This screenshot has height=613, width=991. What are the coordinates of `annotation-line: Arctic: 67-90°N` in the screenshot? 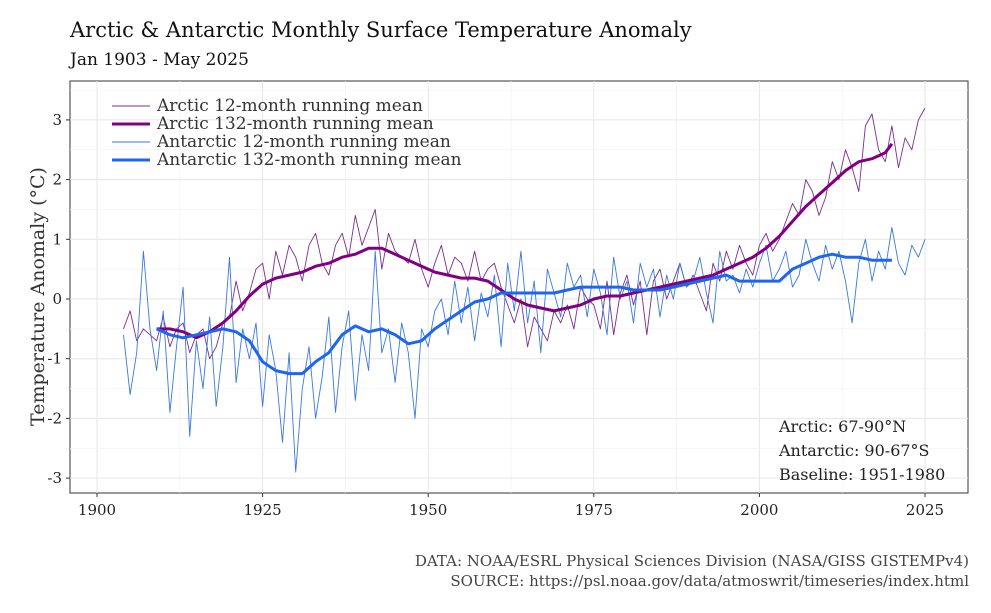 It's located at (842, 426).